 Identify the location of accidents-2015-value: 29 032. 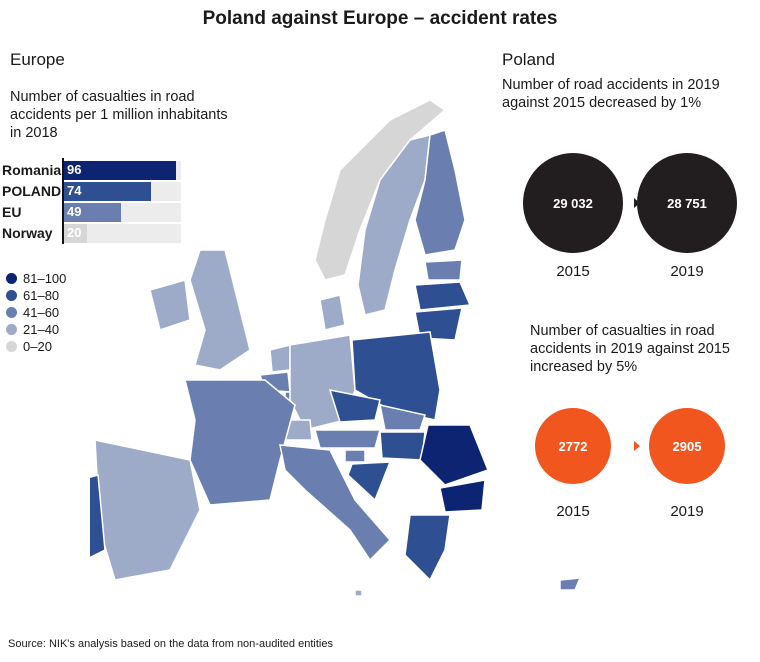
(573, 203).